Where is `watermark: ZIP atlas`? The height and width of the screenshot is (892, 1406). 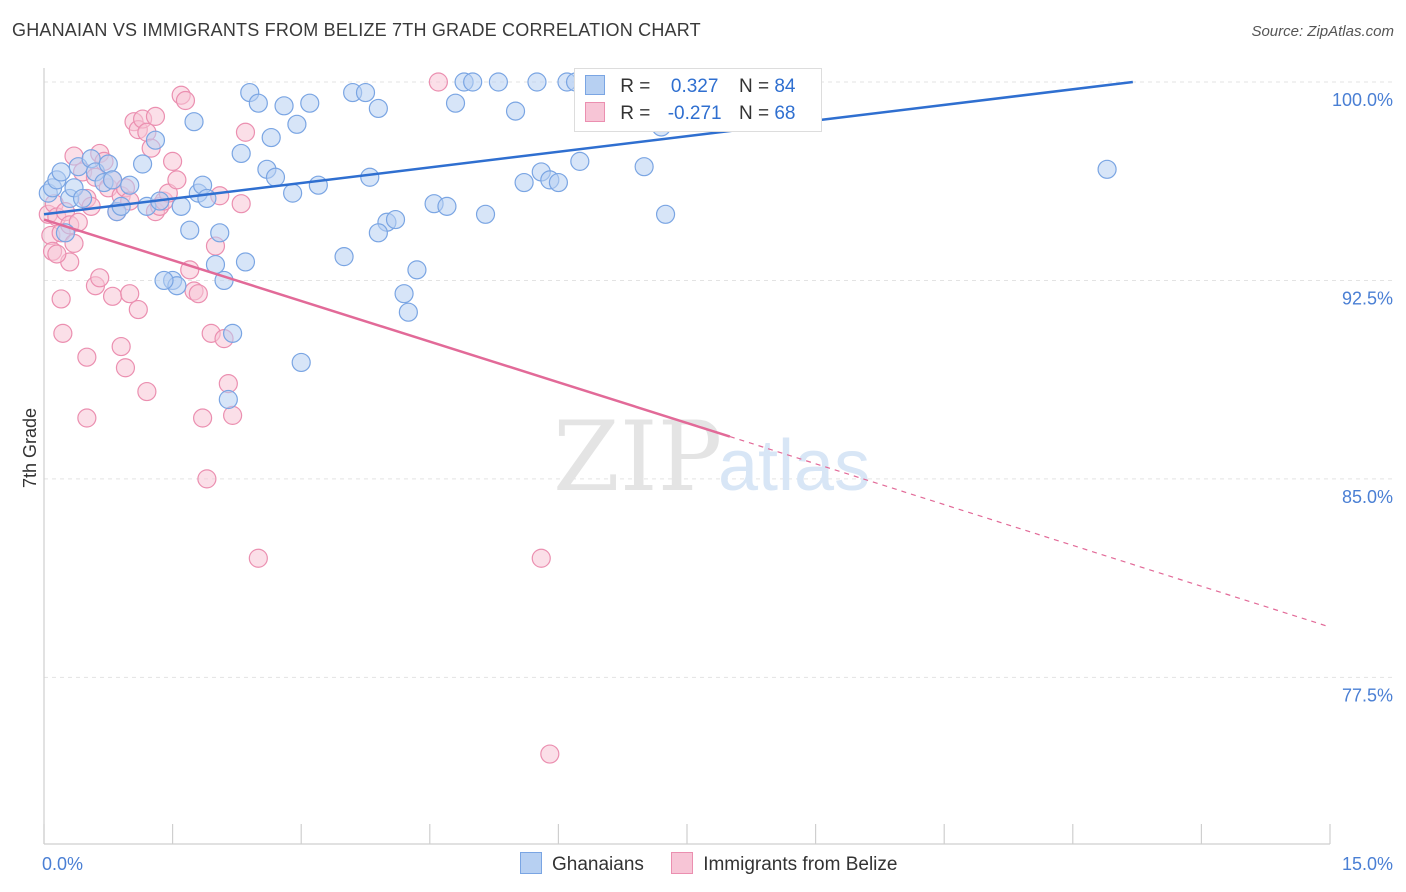 watermark: ZIP atlas is located at coordinates (711, 457).